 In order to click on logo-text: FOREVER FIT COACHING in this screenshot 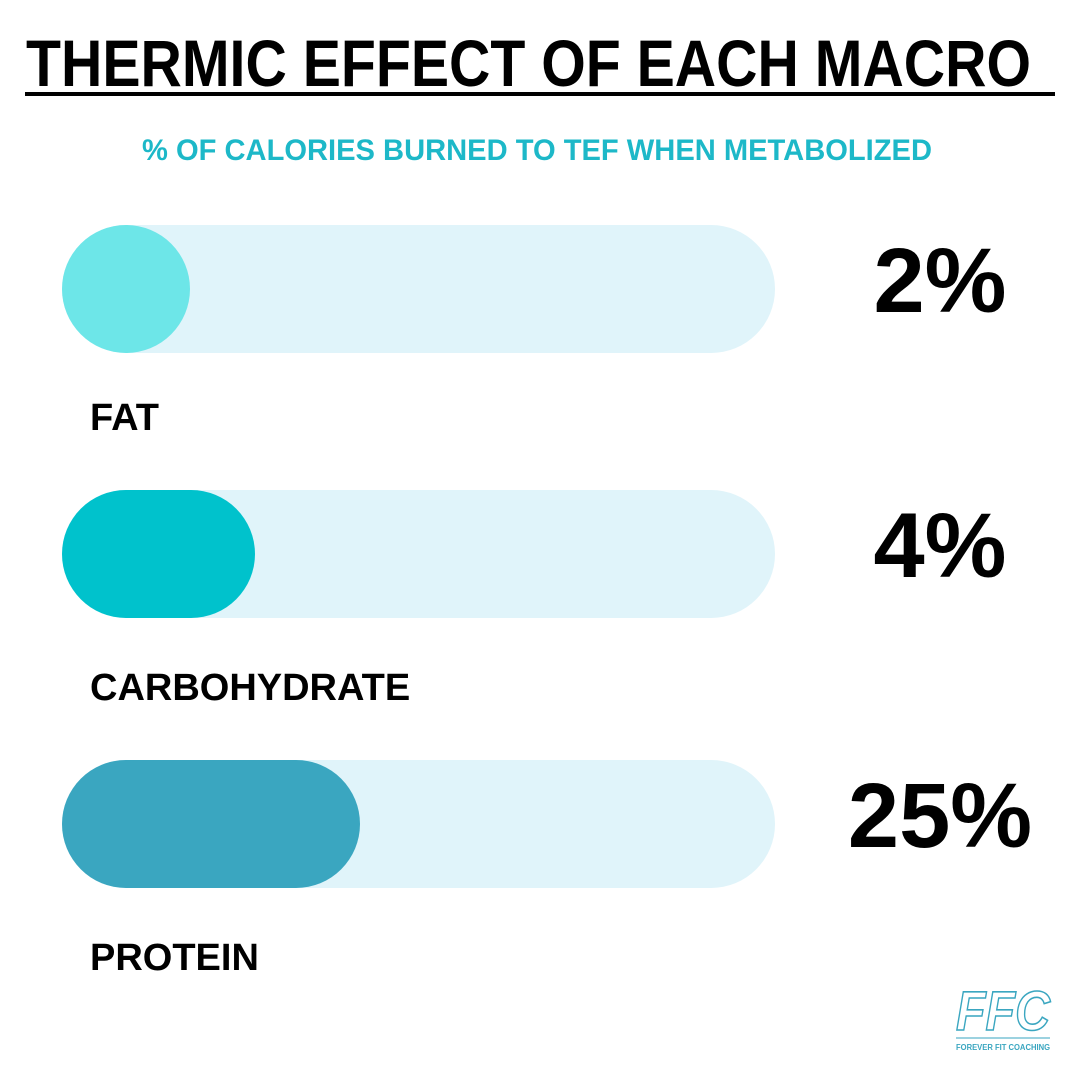, I will do `click(1003, 1047)`.